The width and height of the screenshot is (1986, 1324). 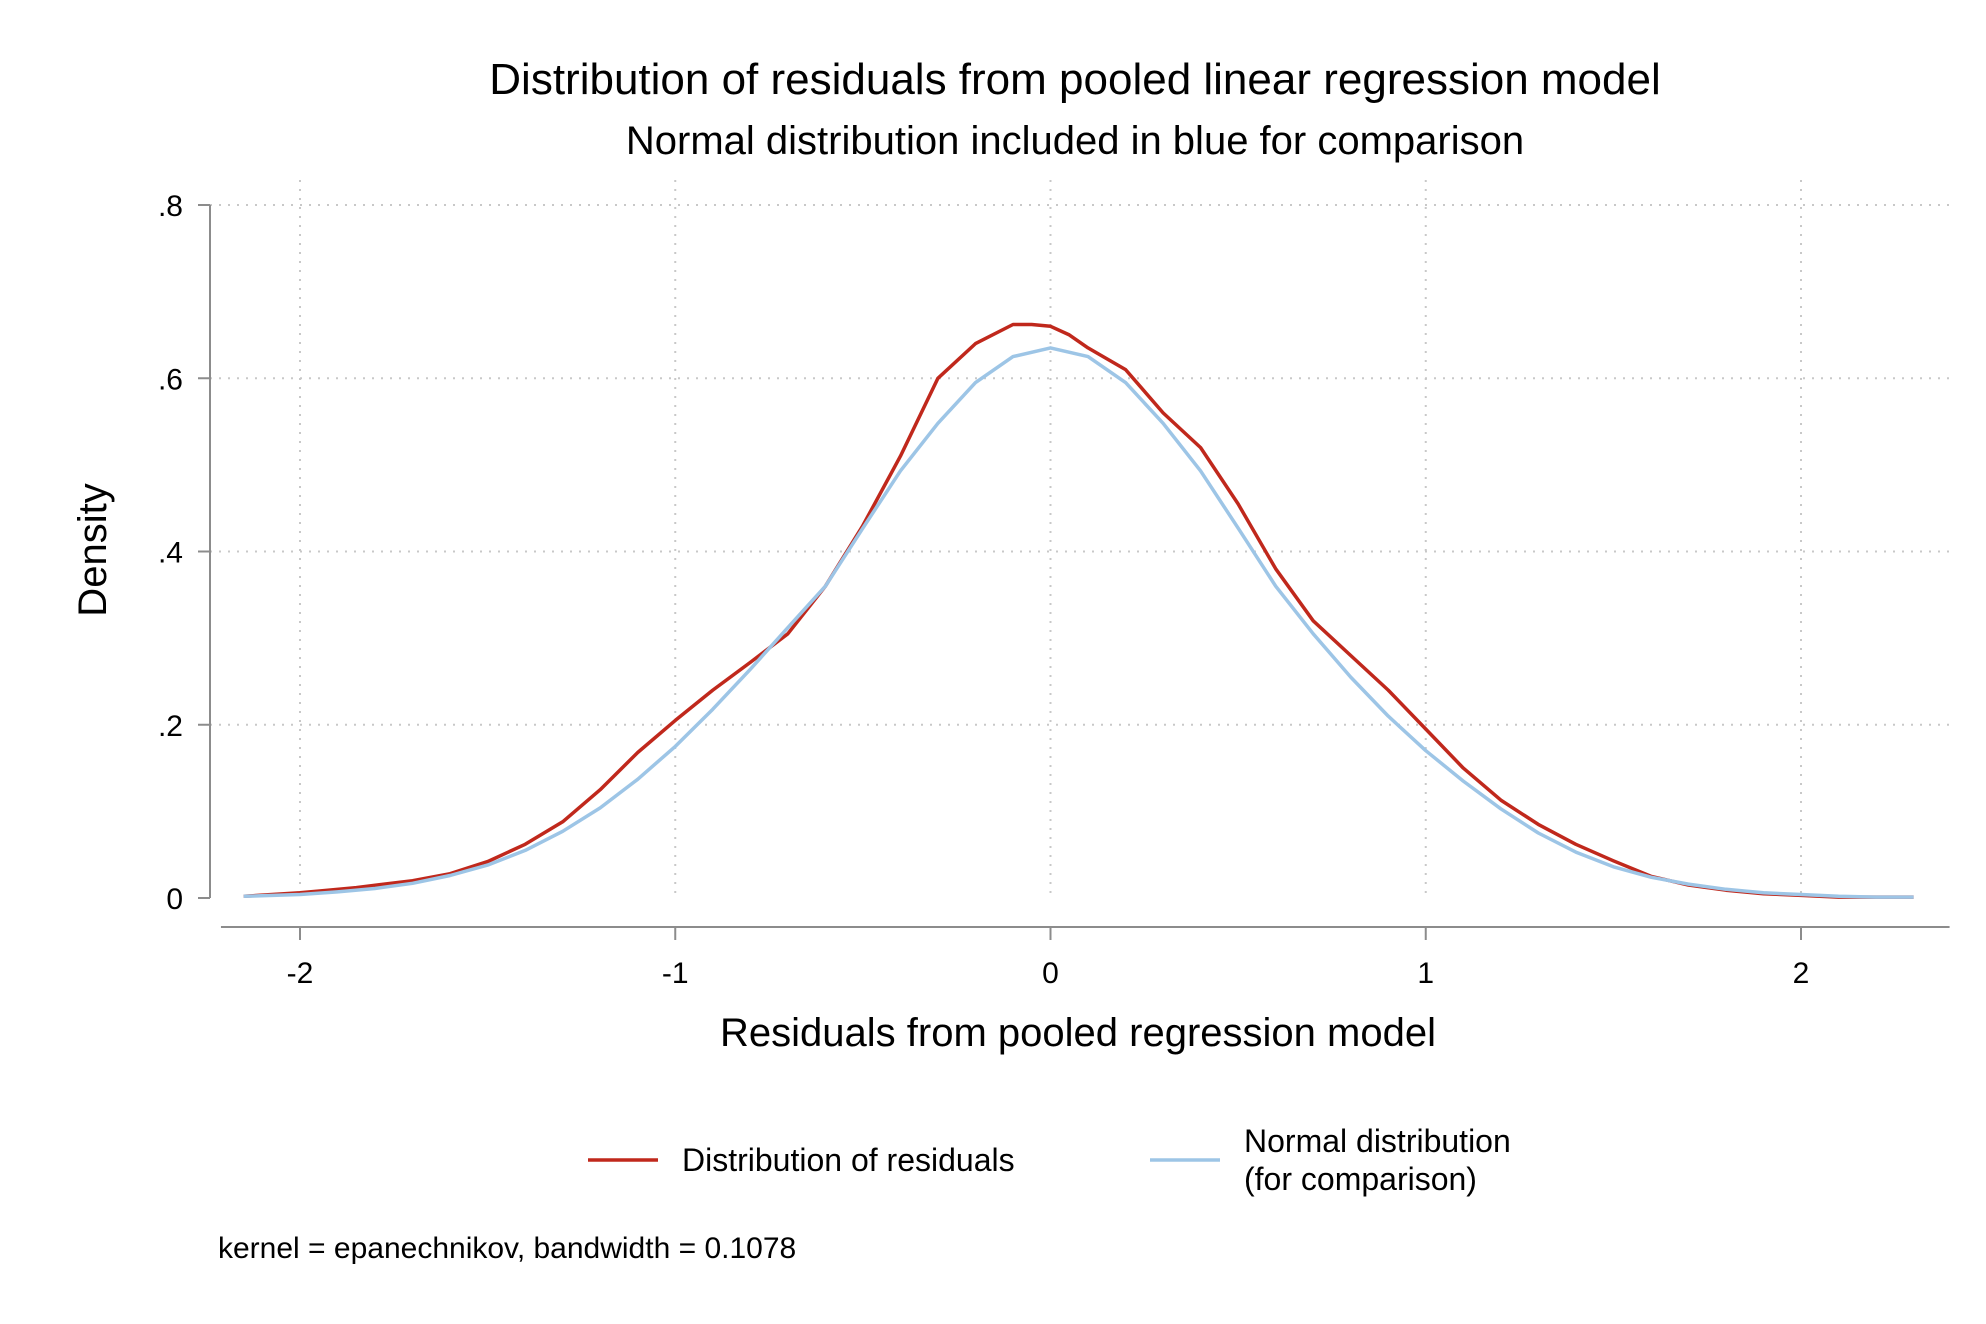 What do you see at coordinates (1050, 973) in the screenshot?
I see `x-tick-label: 0` at bounding box center [1050, 973].